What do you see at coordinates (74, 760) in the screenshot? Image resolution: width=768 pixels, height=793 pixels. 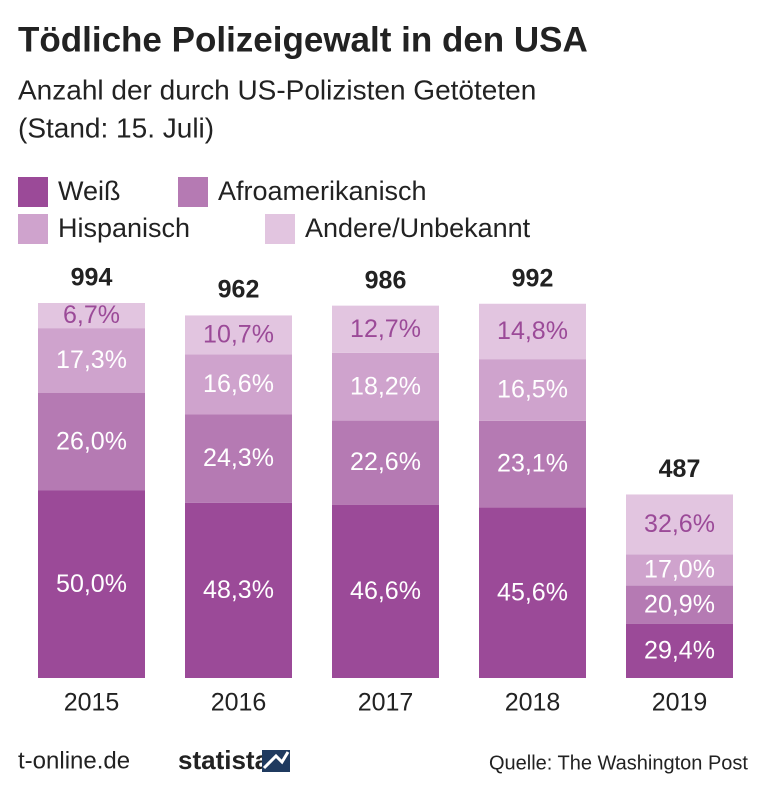 I see `footer-logo: t-online.de` at bounding box center [74, 760].